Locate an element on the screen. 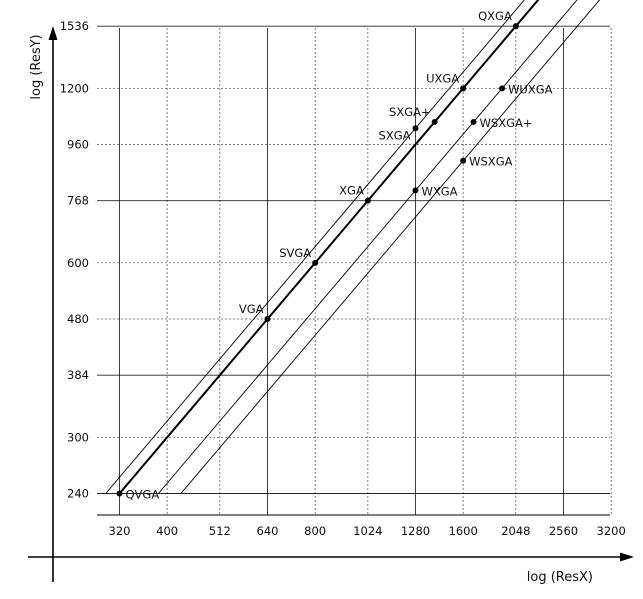 The width and height of the screenshot is (643, 599). data-point-label: QVGA is located at coordinates (143, 495).